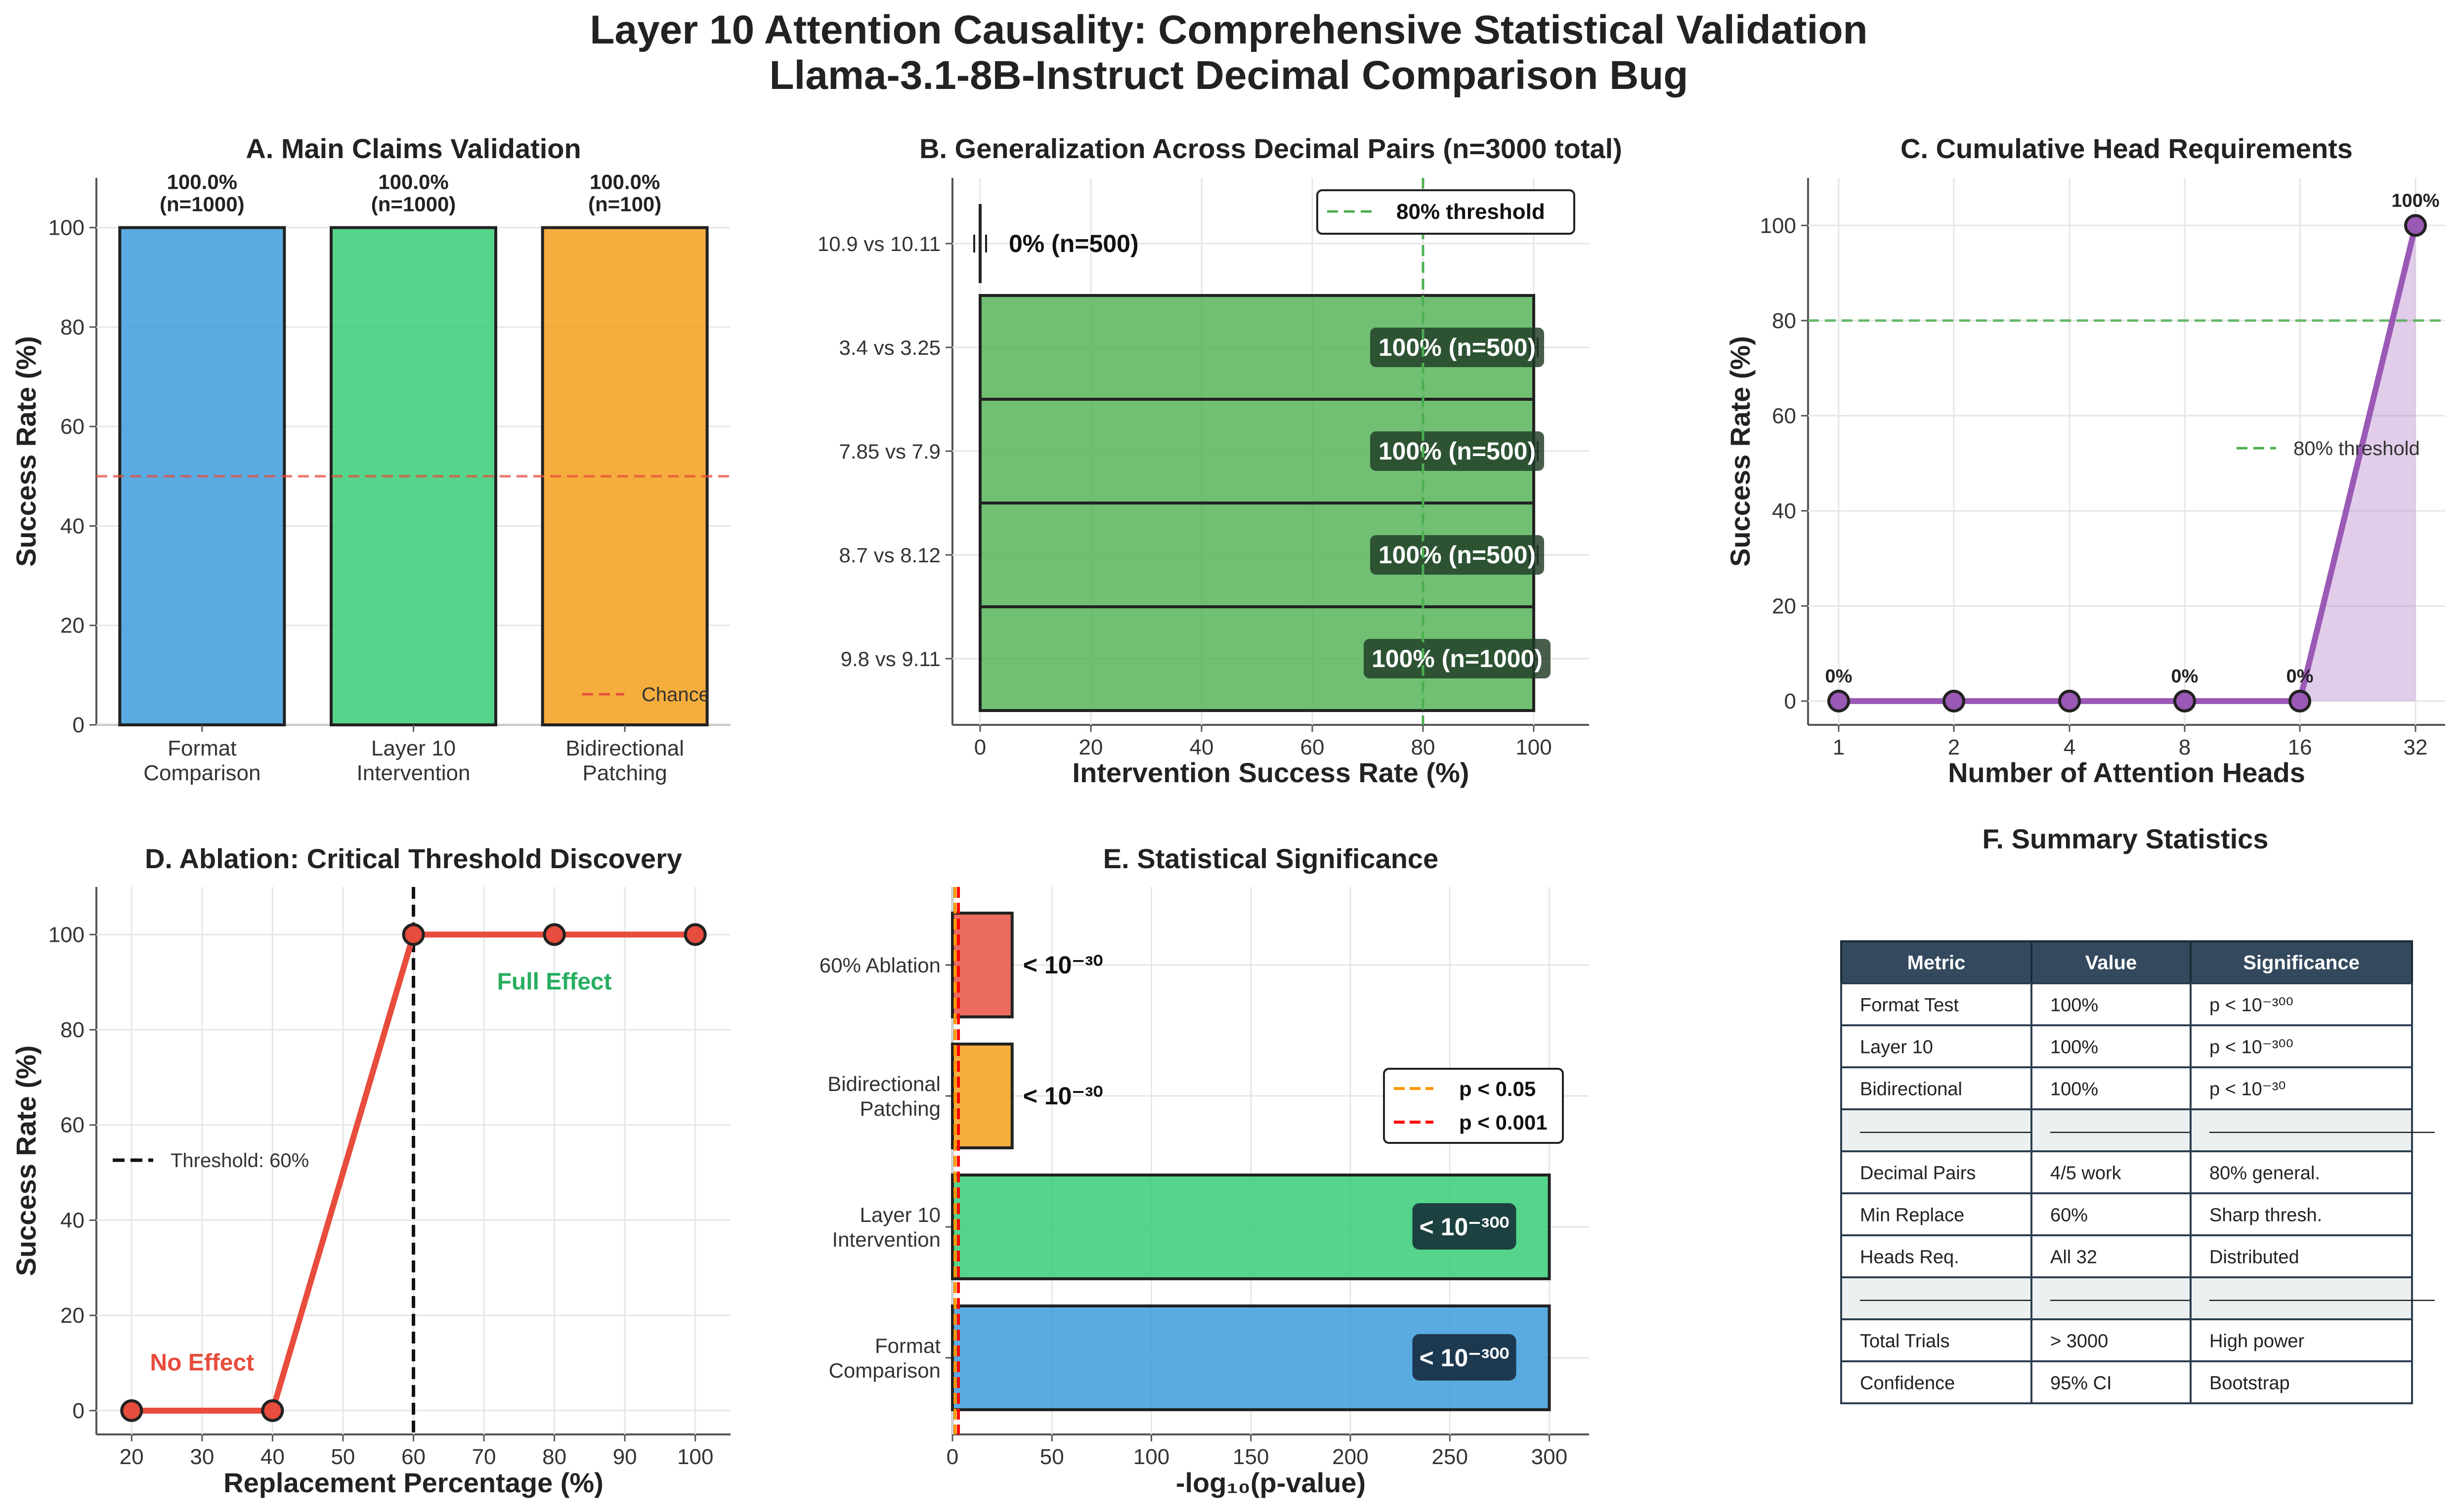 Image resolution: width=2458 pixels, height=1512 pixels. I want to click on plot-area, so click(2126, 451).